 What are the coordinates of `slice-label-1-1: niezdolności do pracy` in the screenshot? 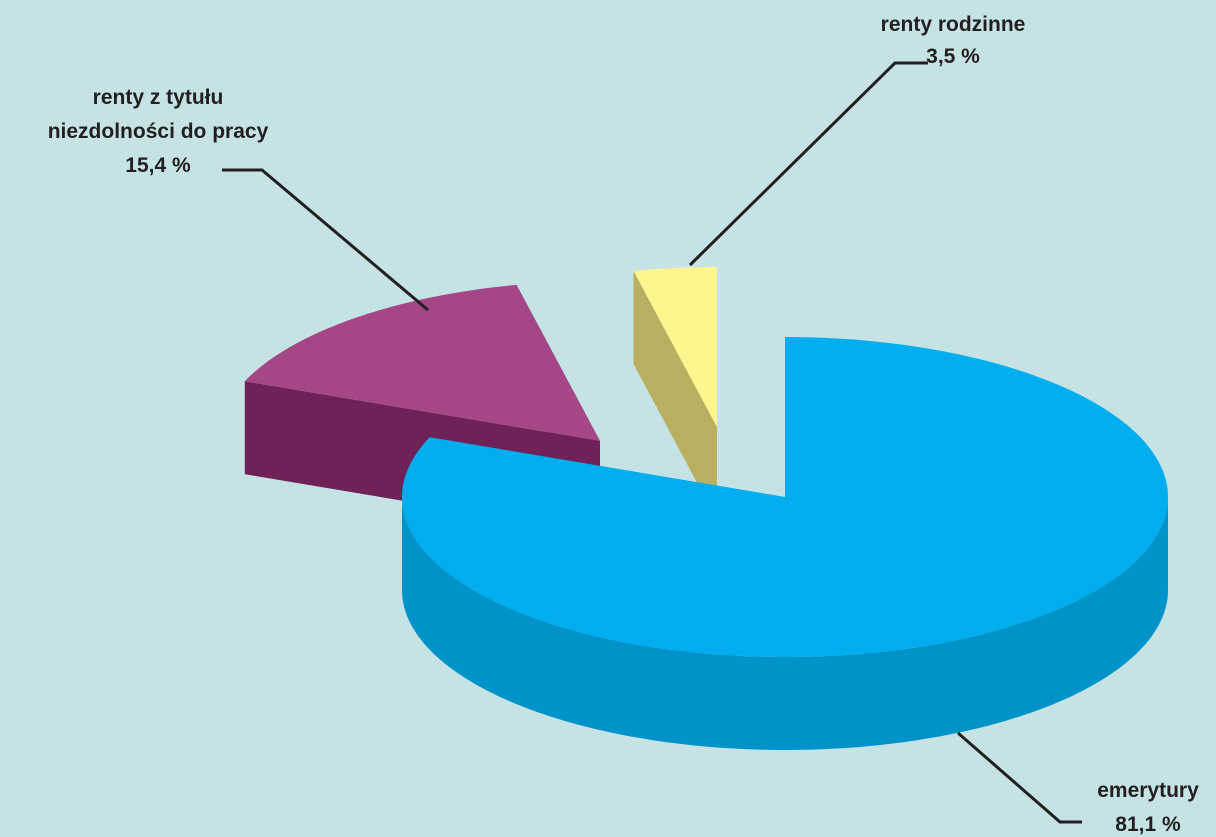 It's located at (158, 131).